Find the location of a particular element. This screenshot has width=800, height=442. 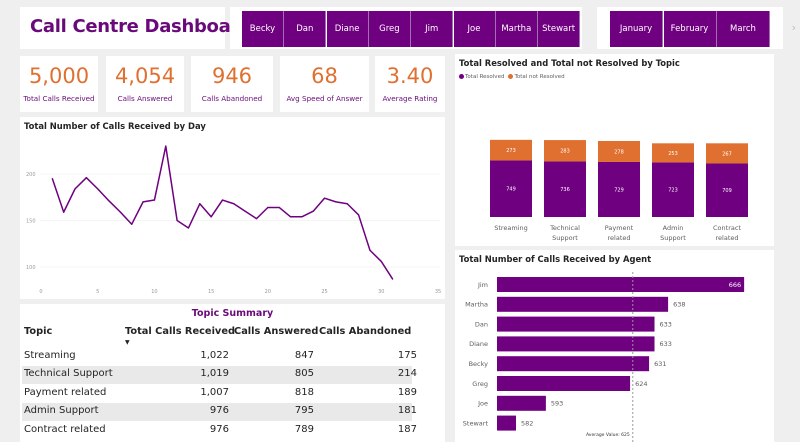

bar-becky is located at coordinates (573, 364).